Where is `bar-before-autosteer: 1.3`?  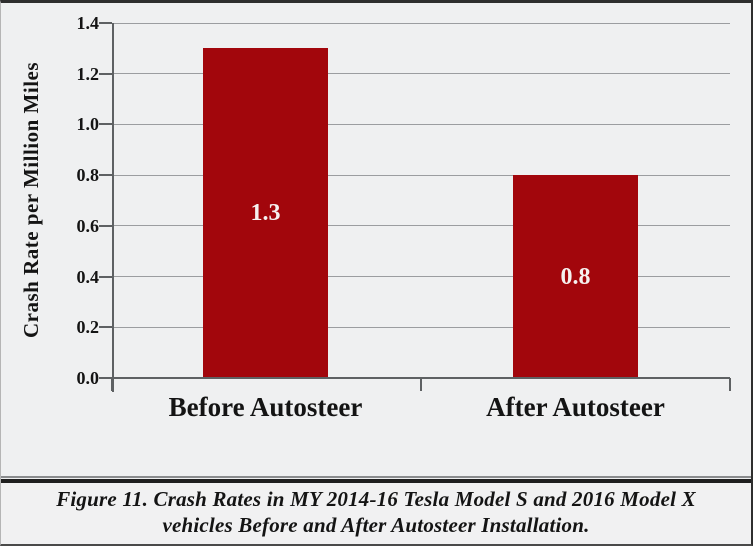 bar-before-autosteer: 1.3 is located at coordinates (265, 213).